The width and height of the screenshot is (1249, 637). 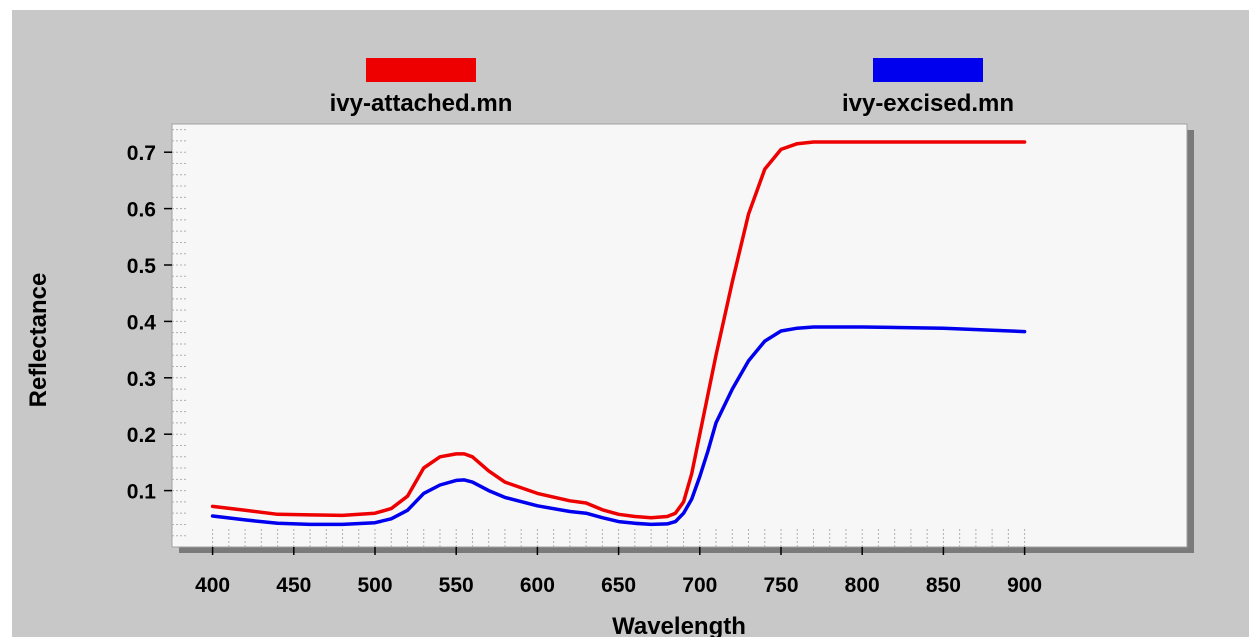 What do you see at coordinates (537, 585) in the screenshot?
I see `x-tick-label: 600` at bounding box center [537, 585].